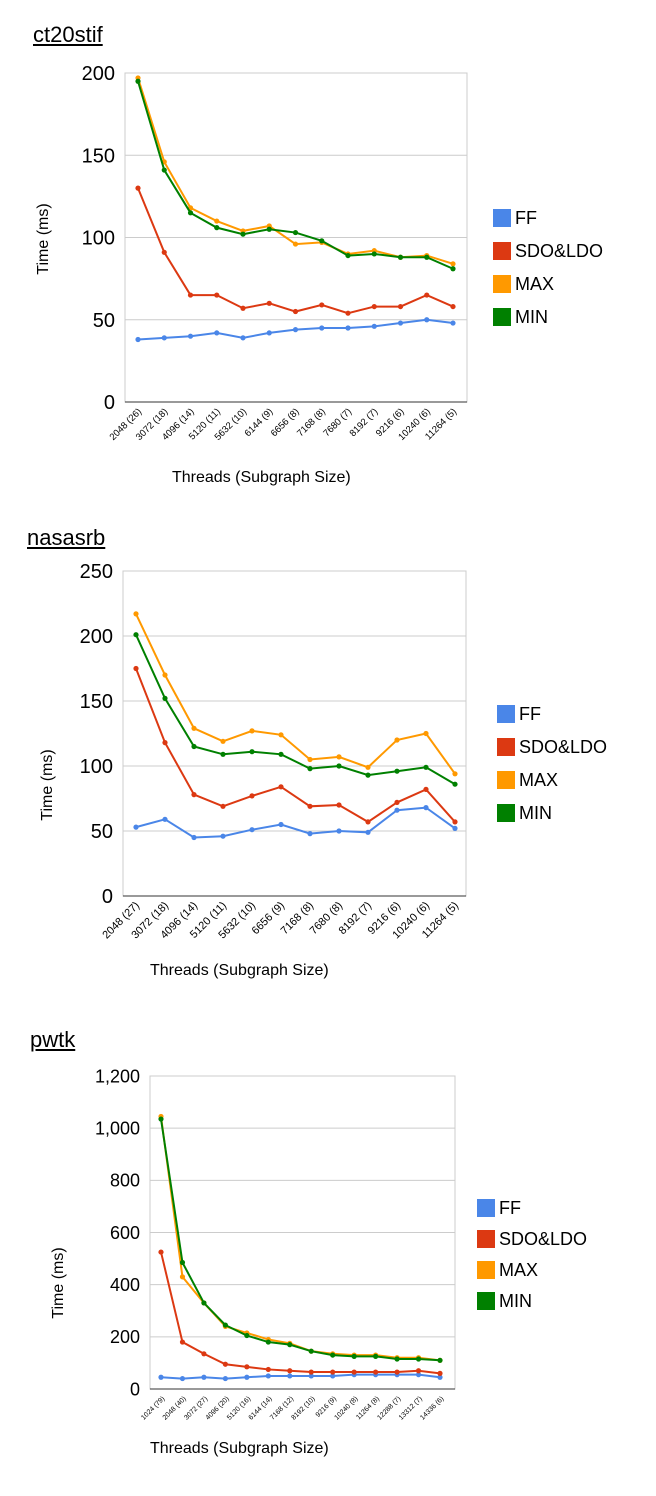 The height and width of the screenshot is (1496, 656). What do you see at coordinates (68, 34) in the screenshot?
I see `chart-title: ct20stif` at bounding box center [68, 34].